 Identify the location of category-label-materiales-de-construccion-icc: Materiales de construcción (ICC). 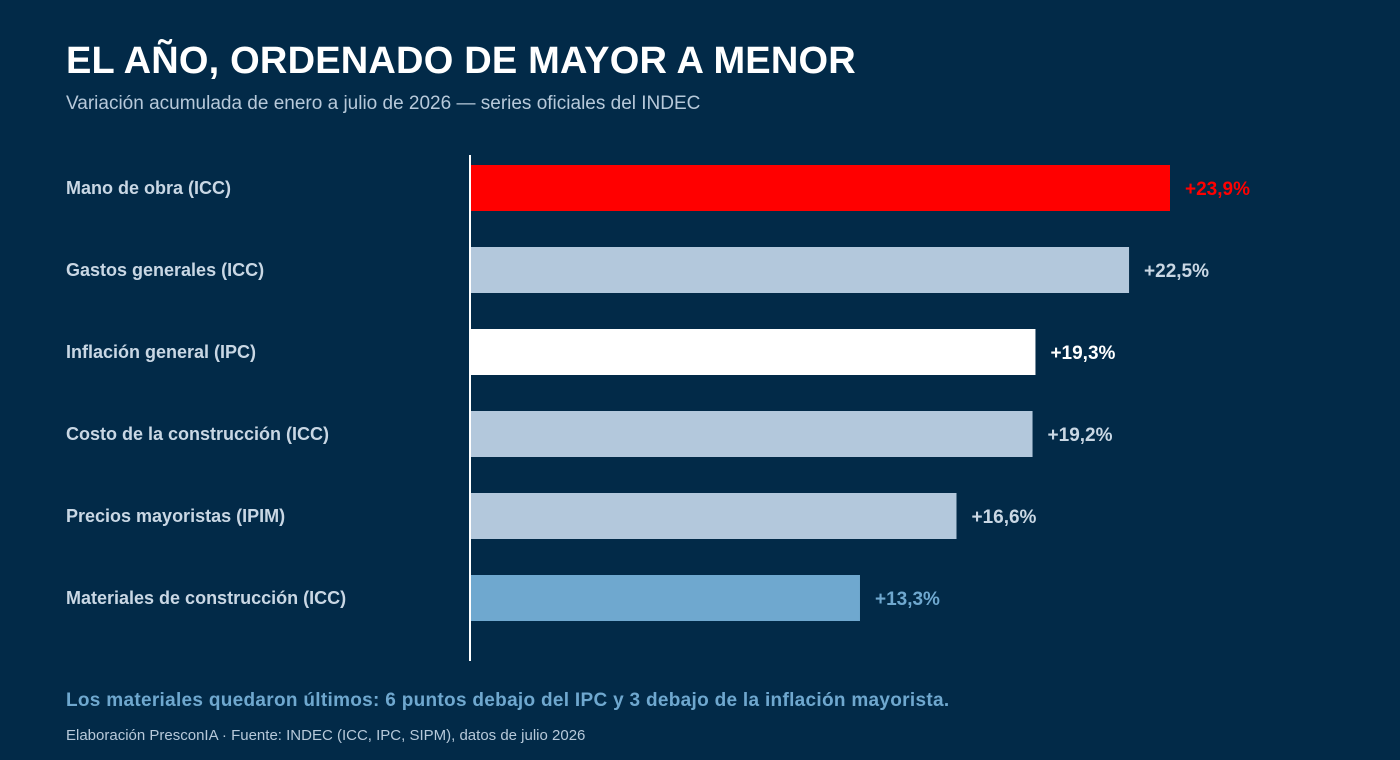
(206, 598).